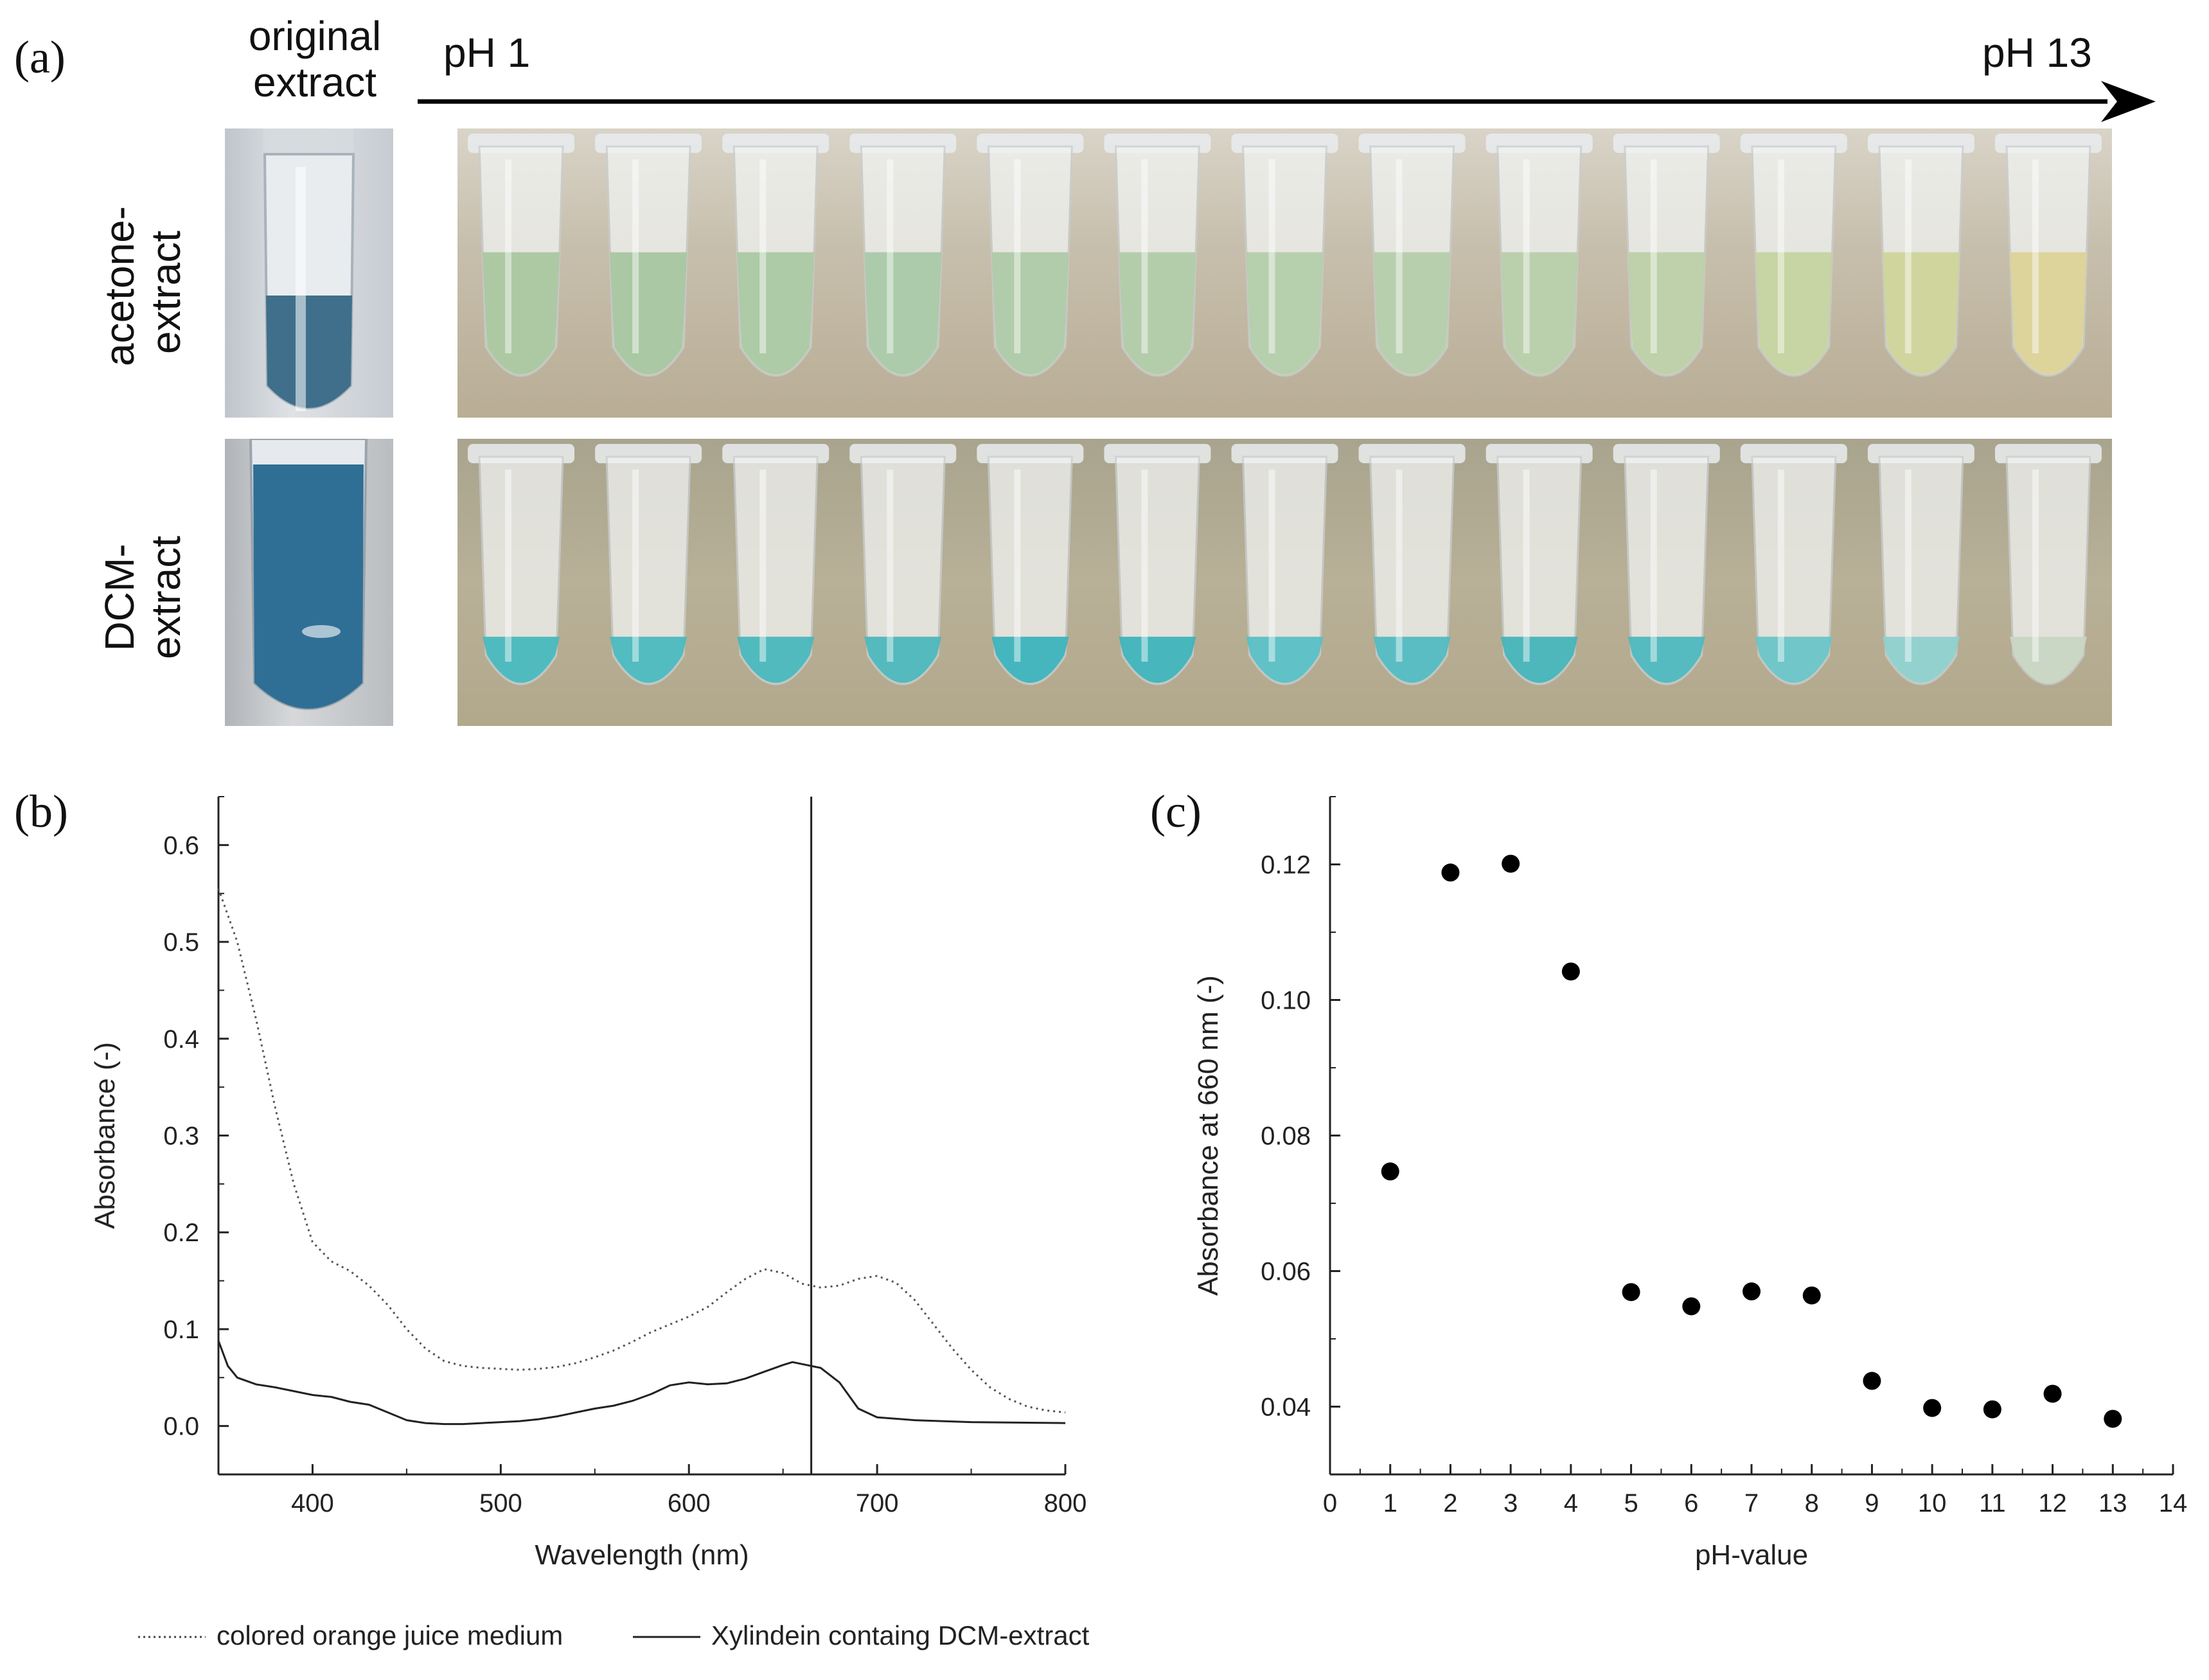 This screenshot has width=2209, height=1680. I want to click on acetone-tubes, so click(1285, 255).